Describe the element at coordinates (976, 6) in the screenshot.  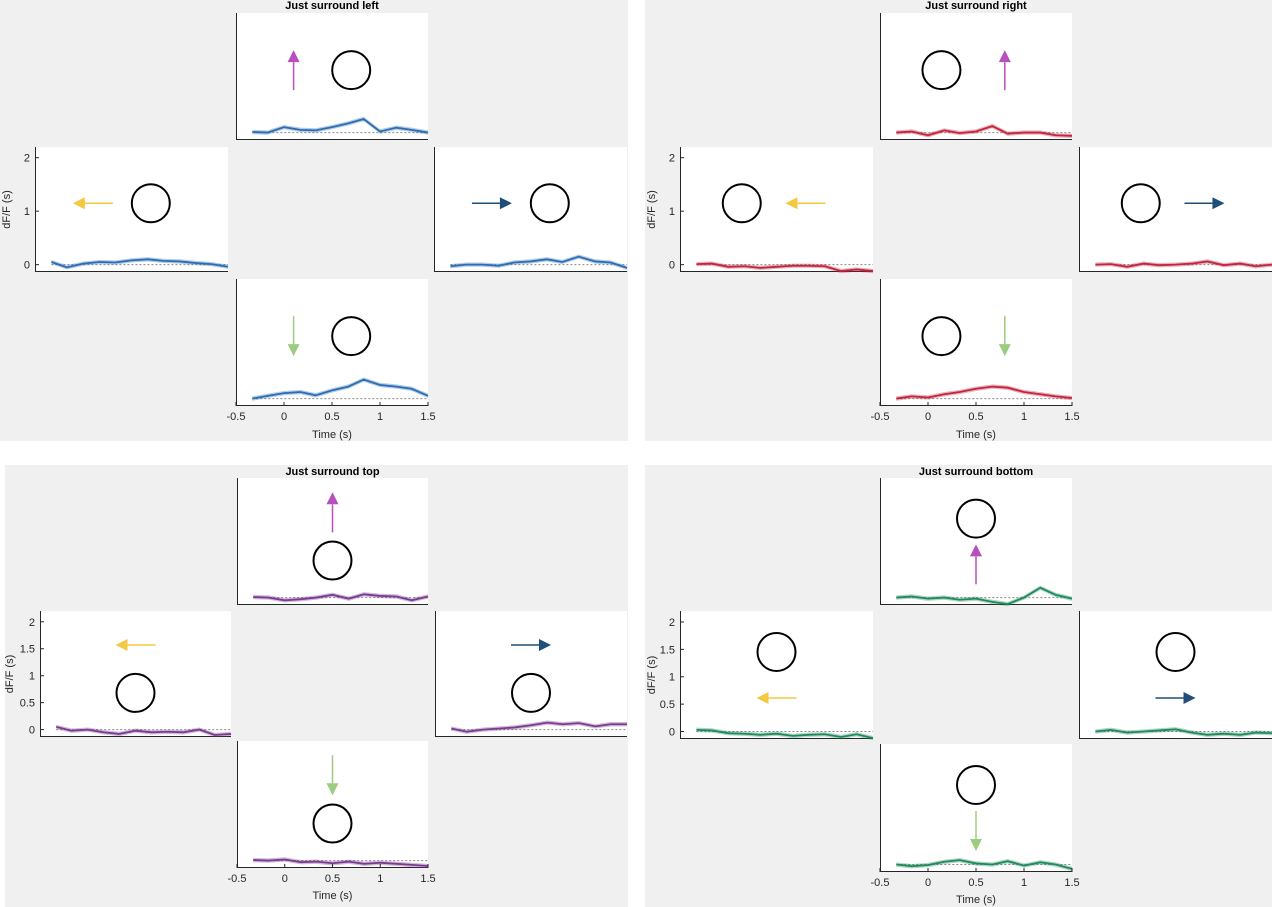
I see `panel-title: Just surround right` at that location.